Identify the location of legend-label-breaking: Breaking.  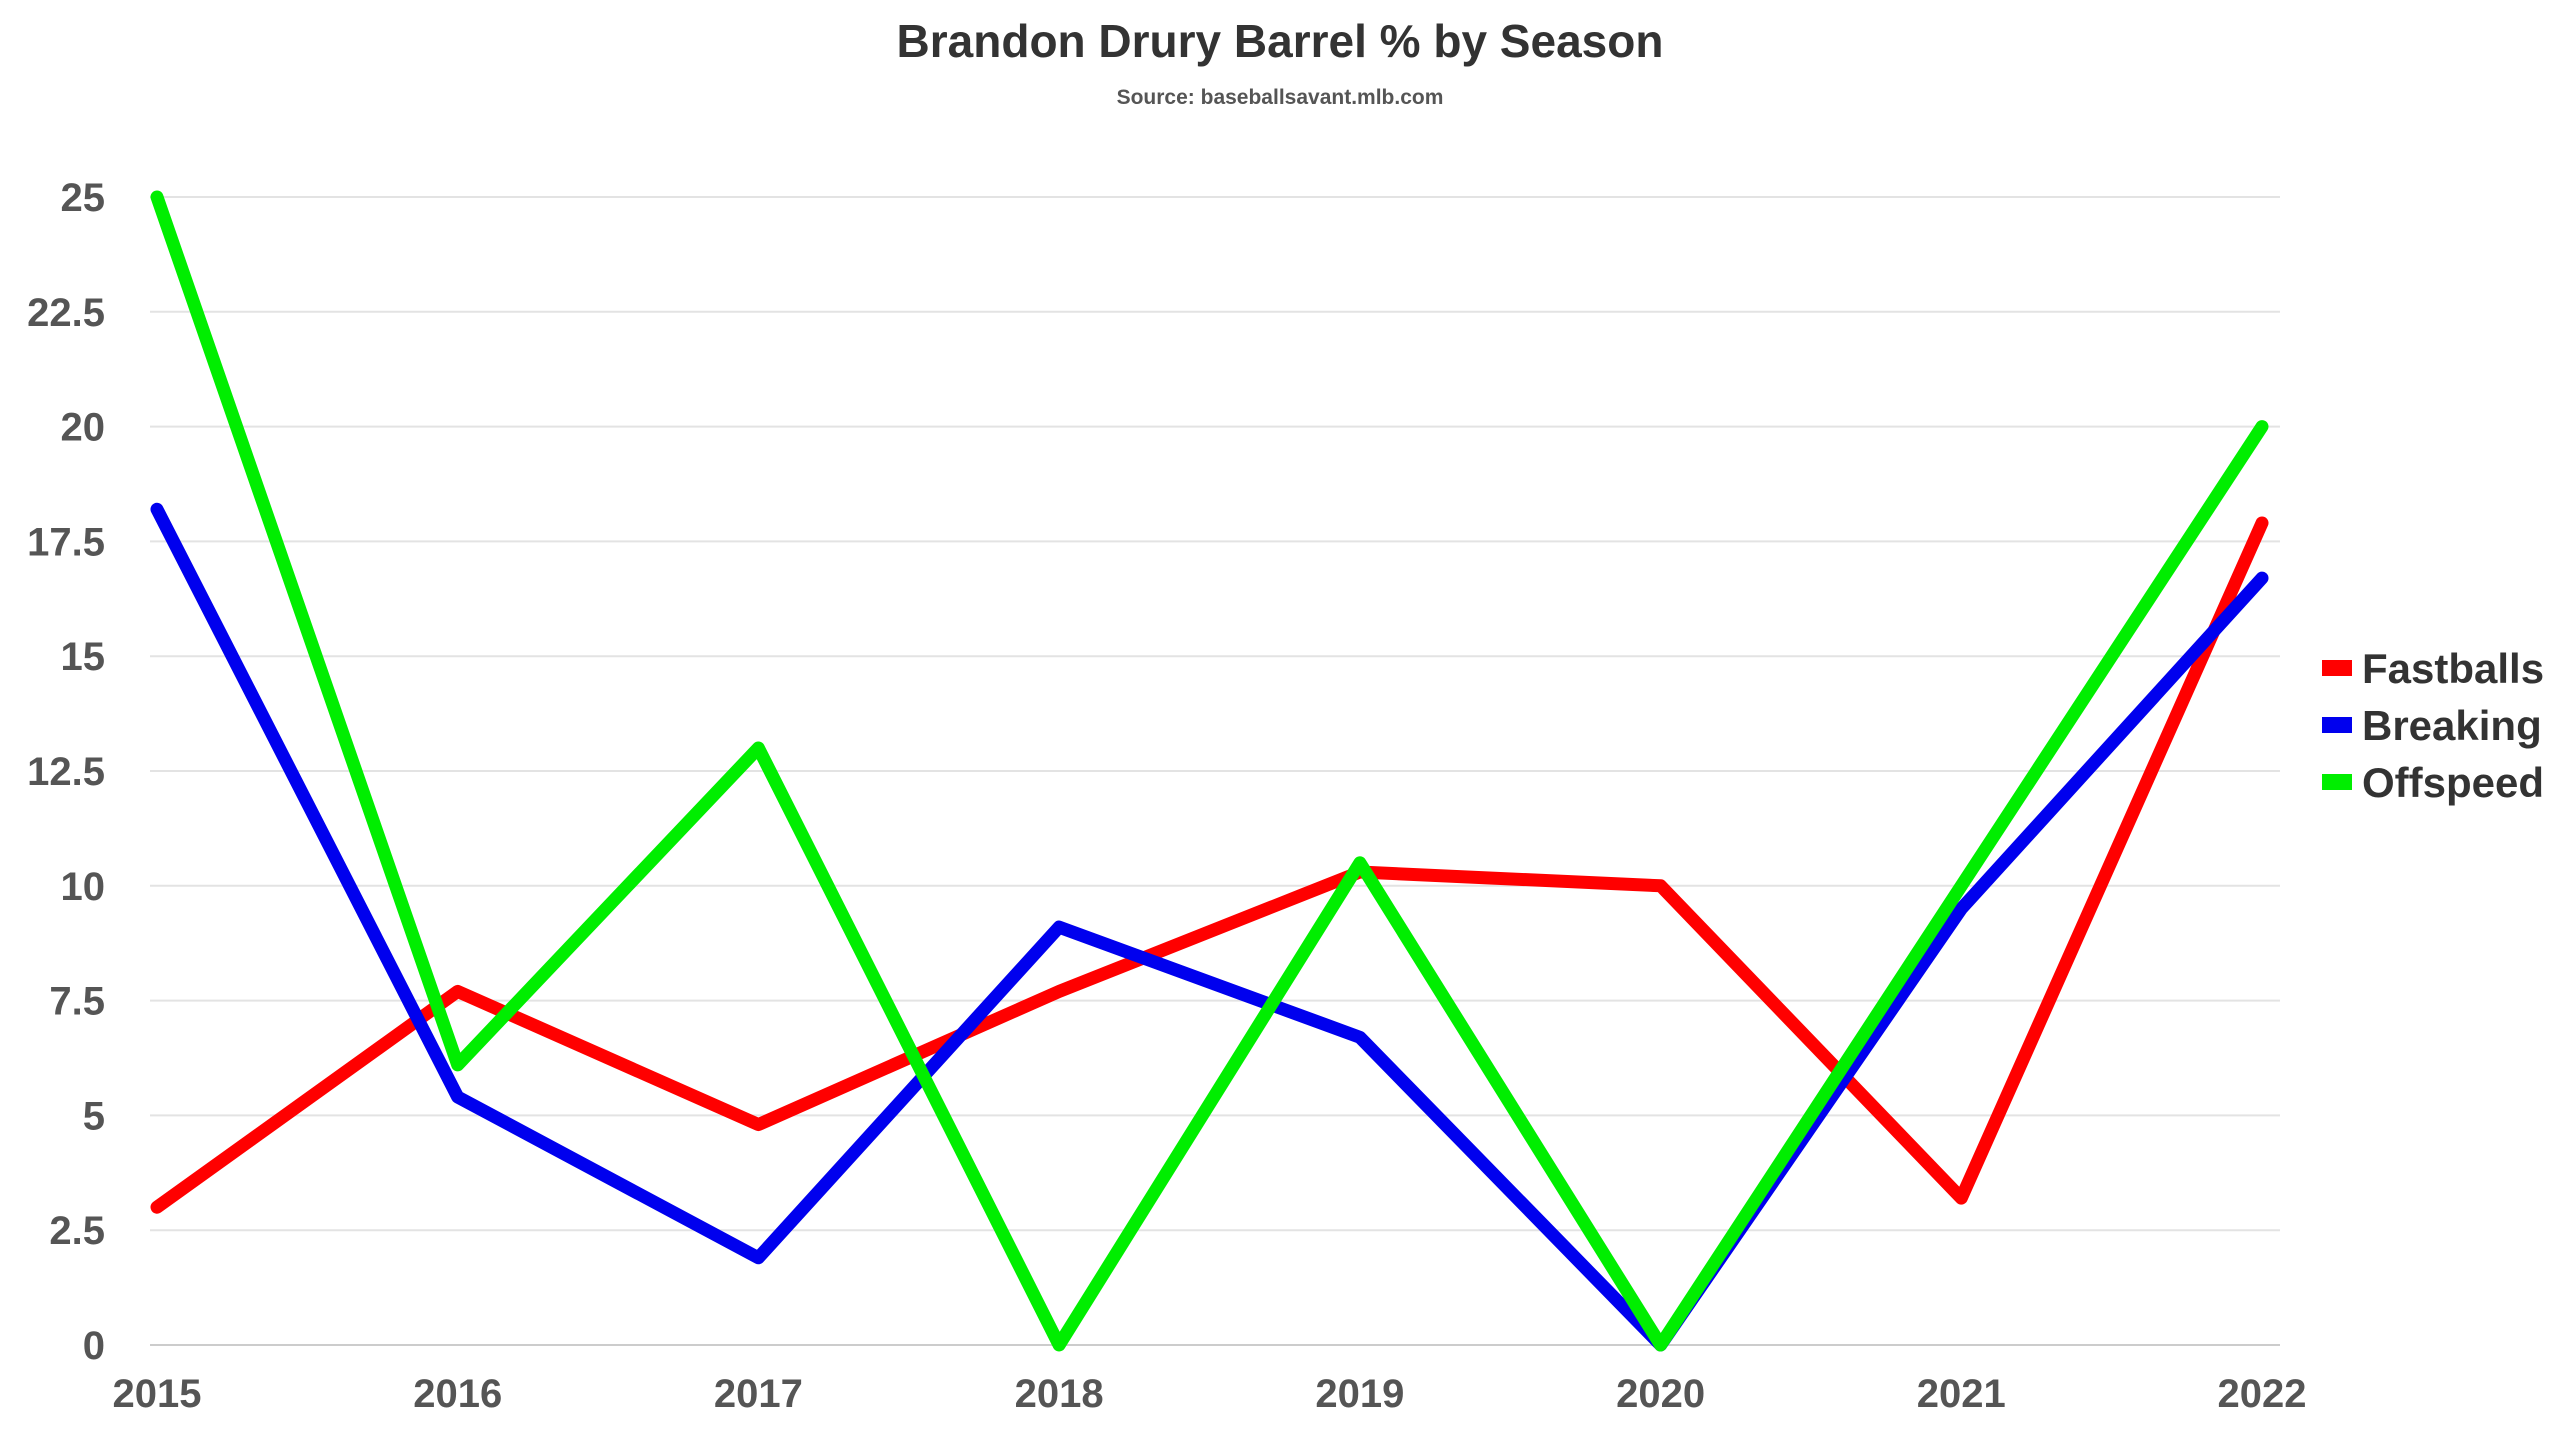
(2452, 725).